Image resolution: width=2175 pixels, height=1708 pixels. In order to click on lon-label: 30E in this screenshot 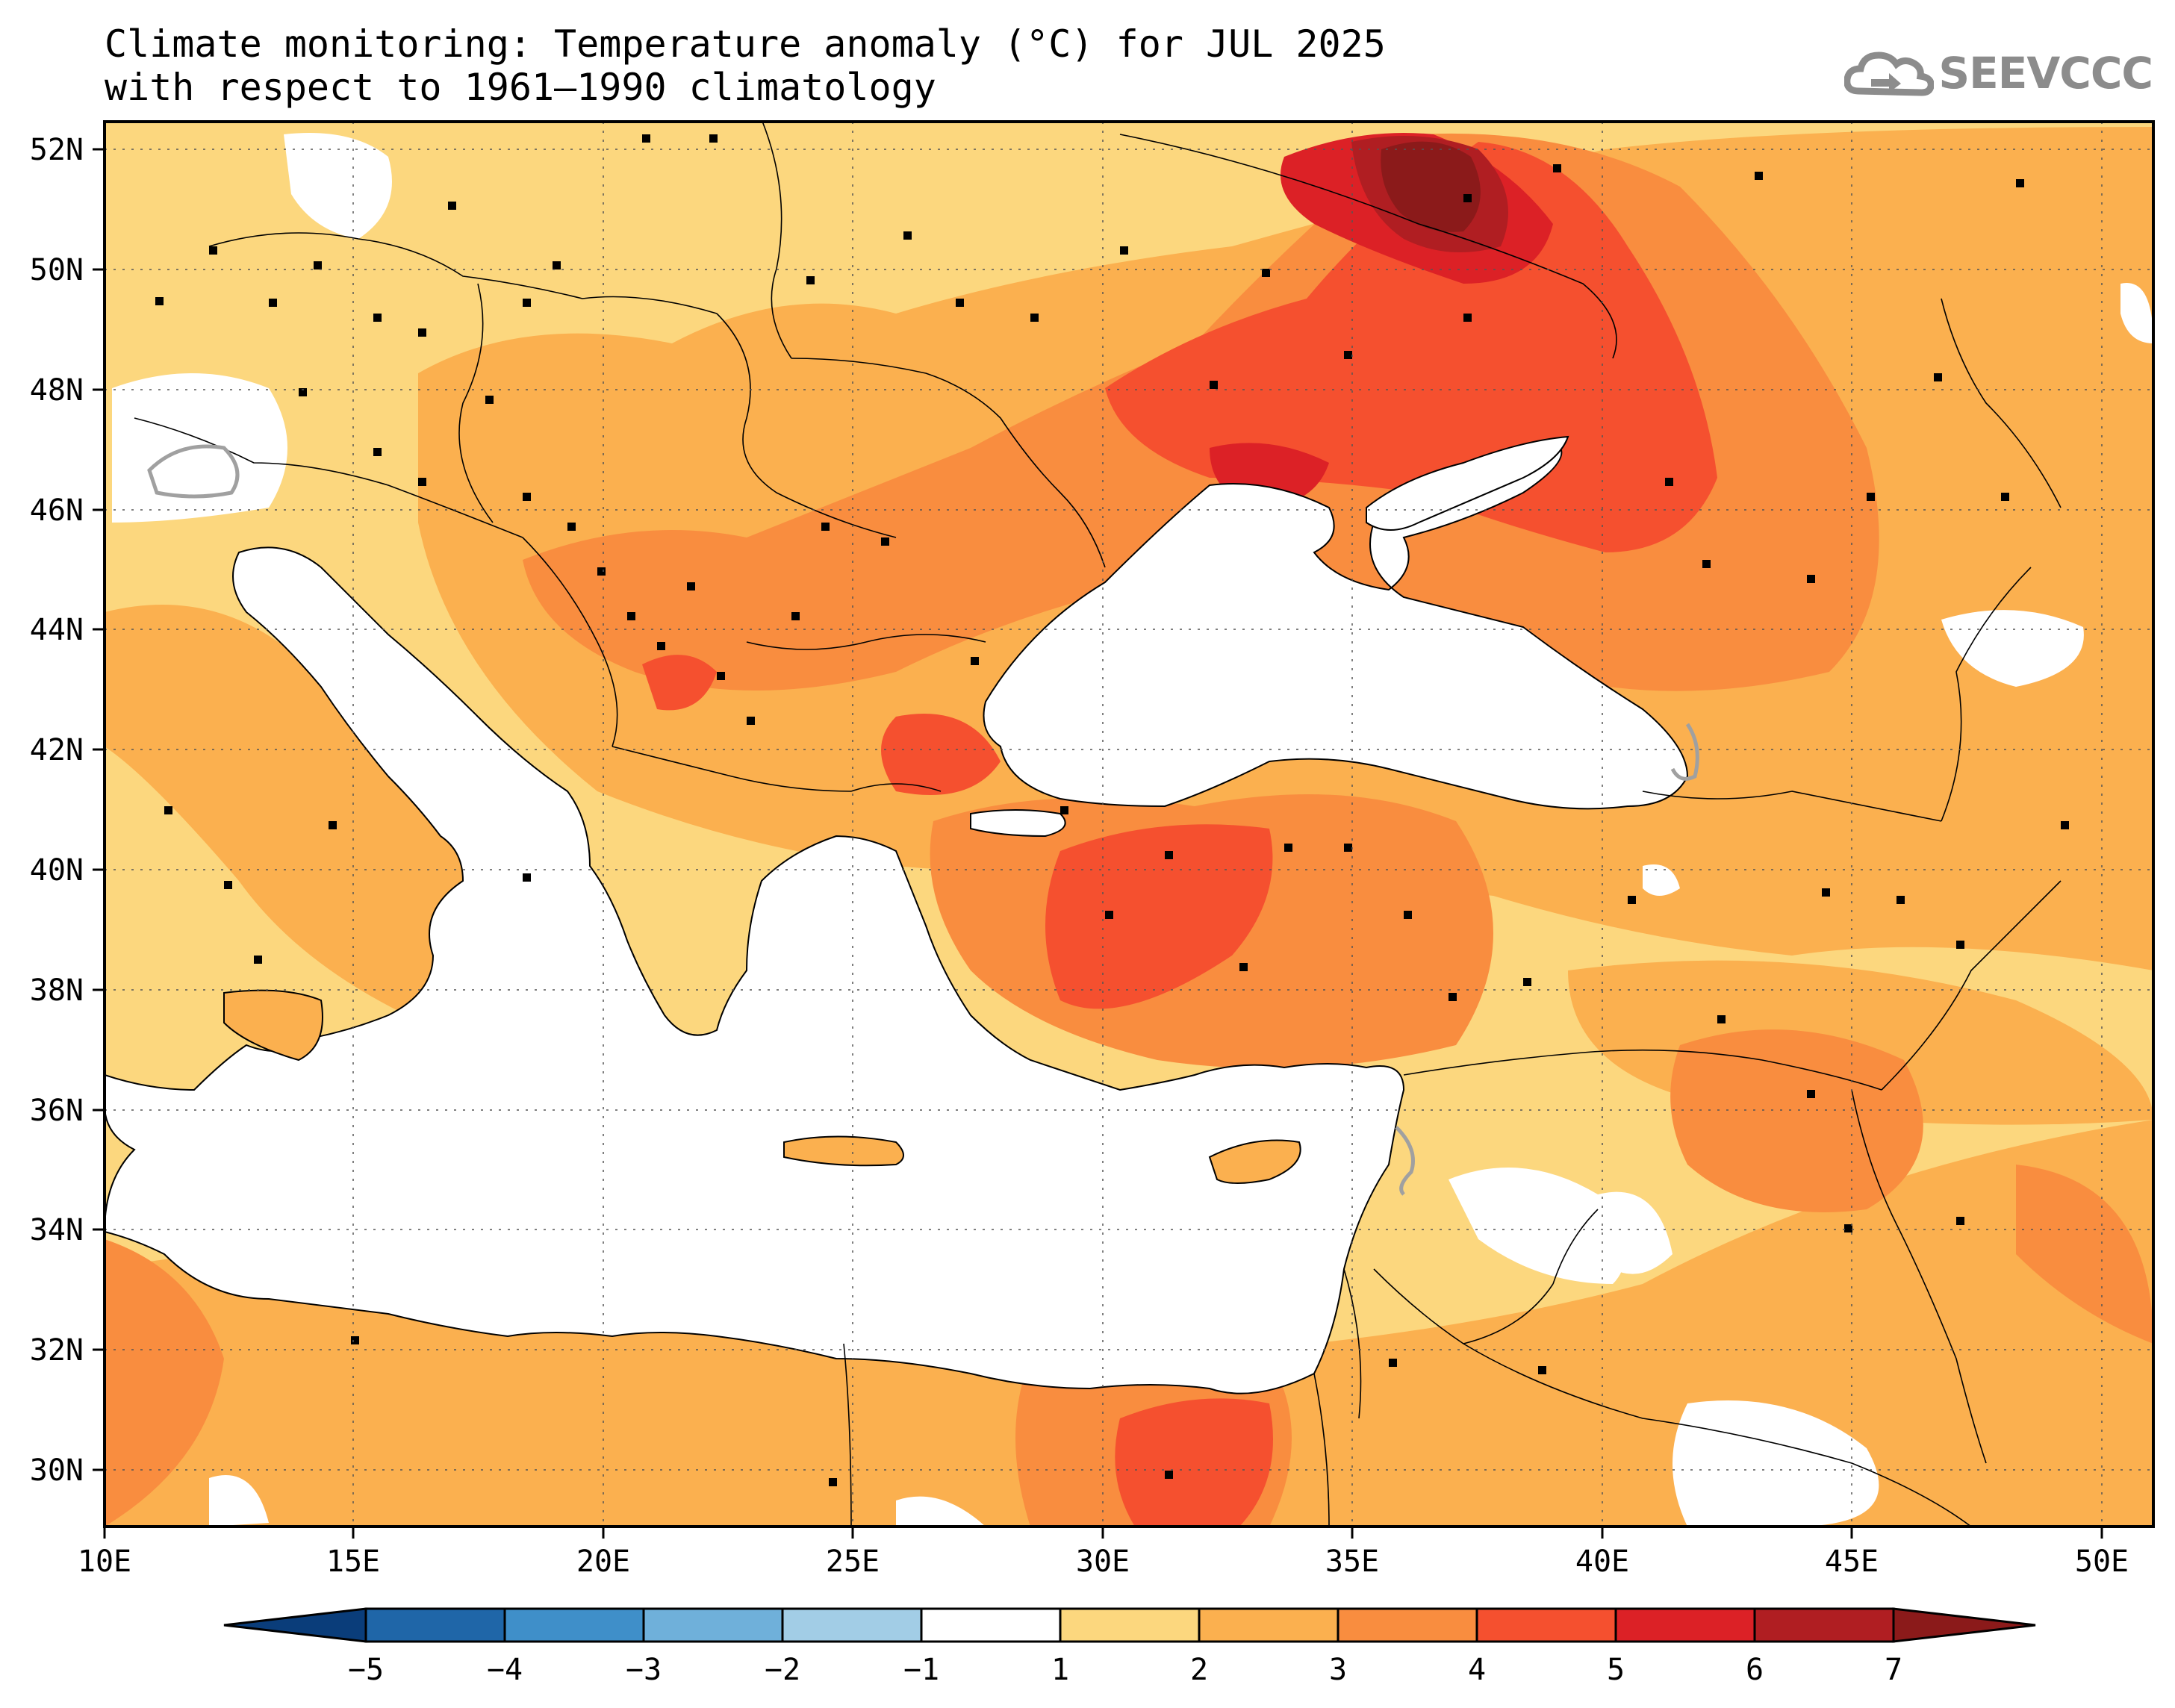, I will do `click(1103, 1562)`.